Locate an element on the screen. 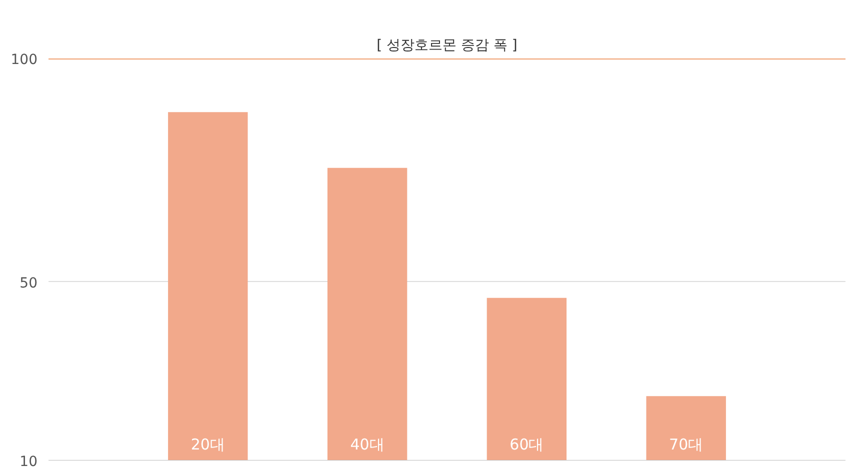  x-tick-label: 40대 is located at coordinates (367, 444).